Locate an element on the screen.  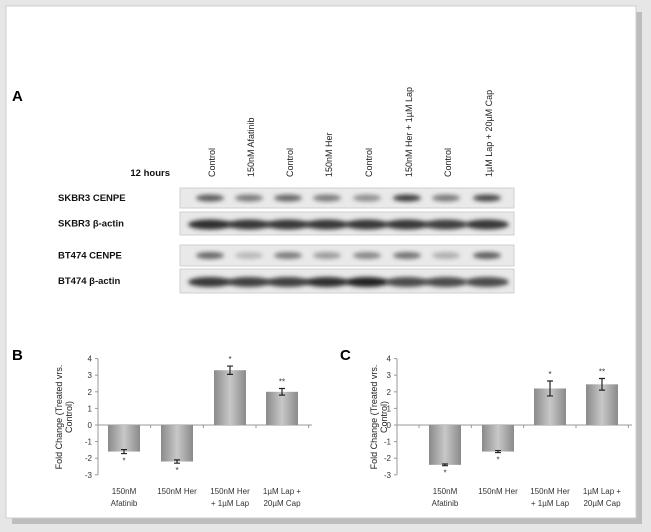
lane-label: 1µM Lap + 20µM Cap is located at coordinates (489, 133).